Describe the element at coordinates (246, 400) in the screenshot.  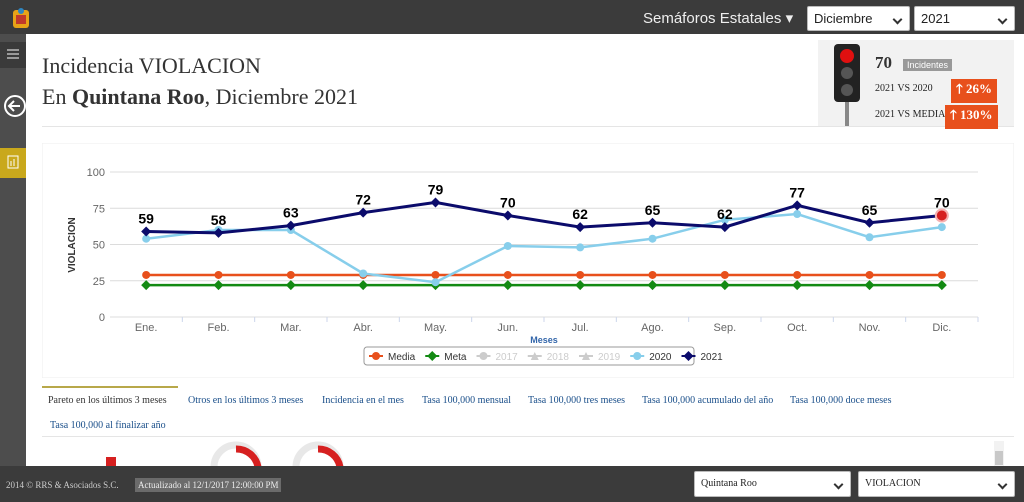
I see `tab: Otros en los últimos 3 meses` at that location.